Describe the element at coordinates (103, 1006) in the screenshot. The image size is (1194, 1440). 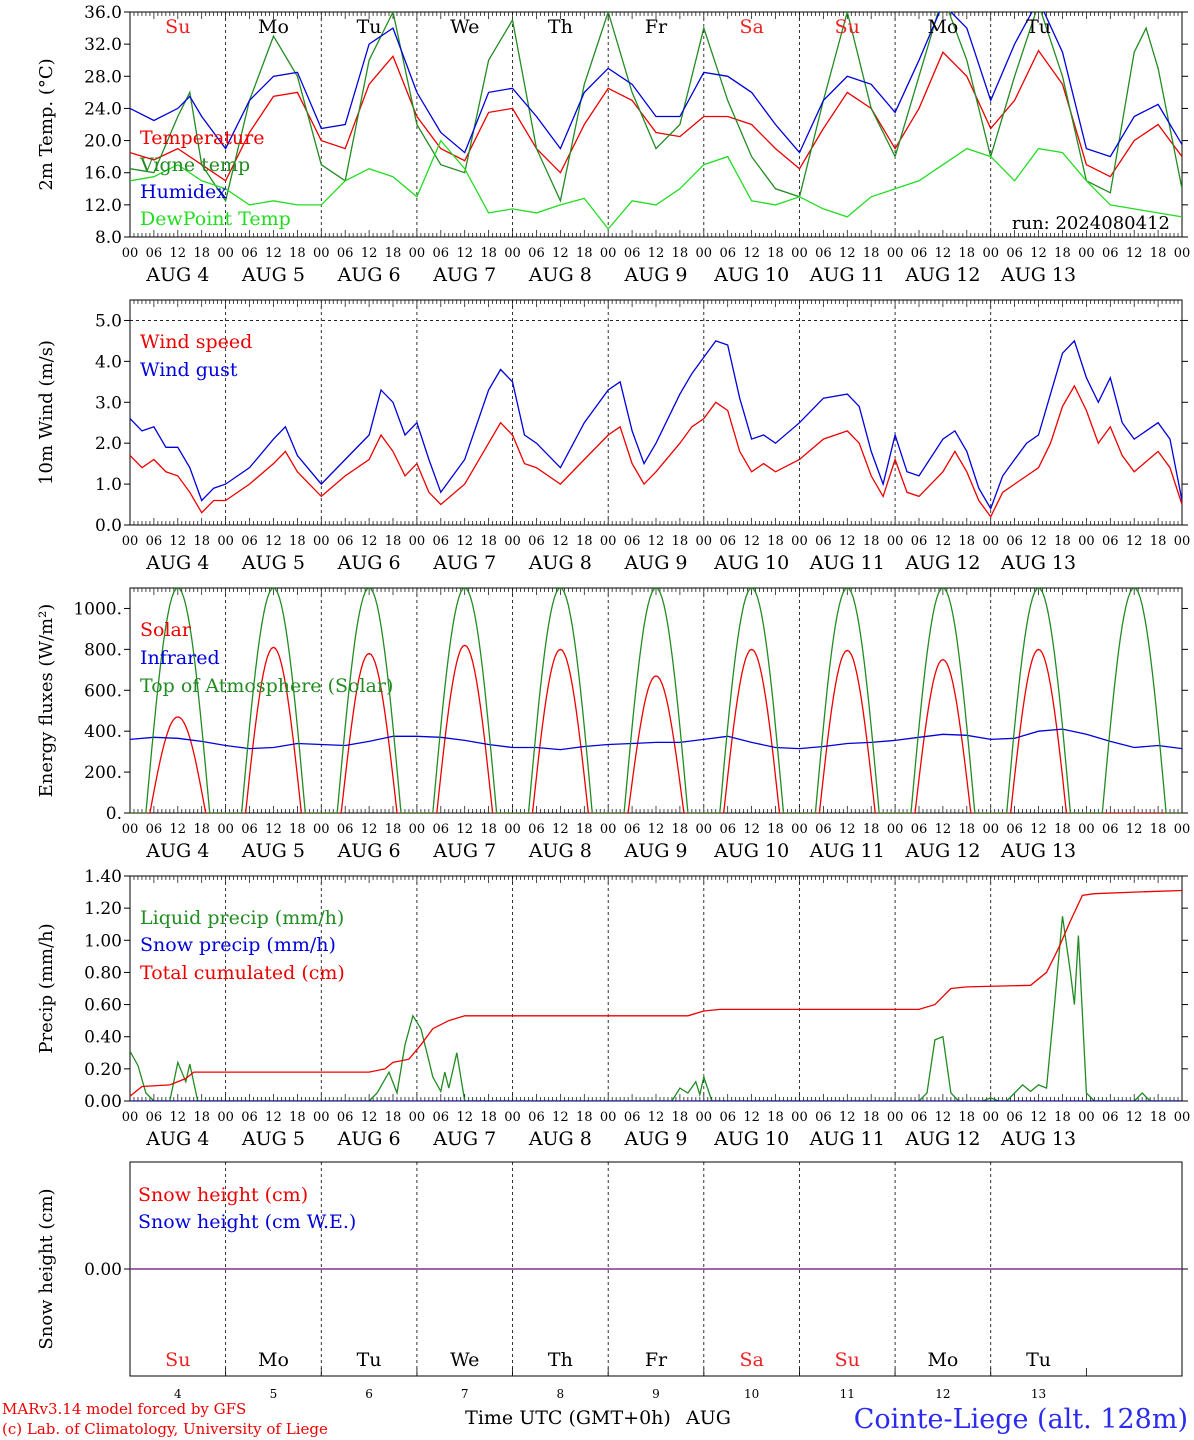
I see `y-tick-label: 0.60` at that location.